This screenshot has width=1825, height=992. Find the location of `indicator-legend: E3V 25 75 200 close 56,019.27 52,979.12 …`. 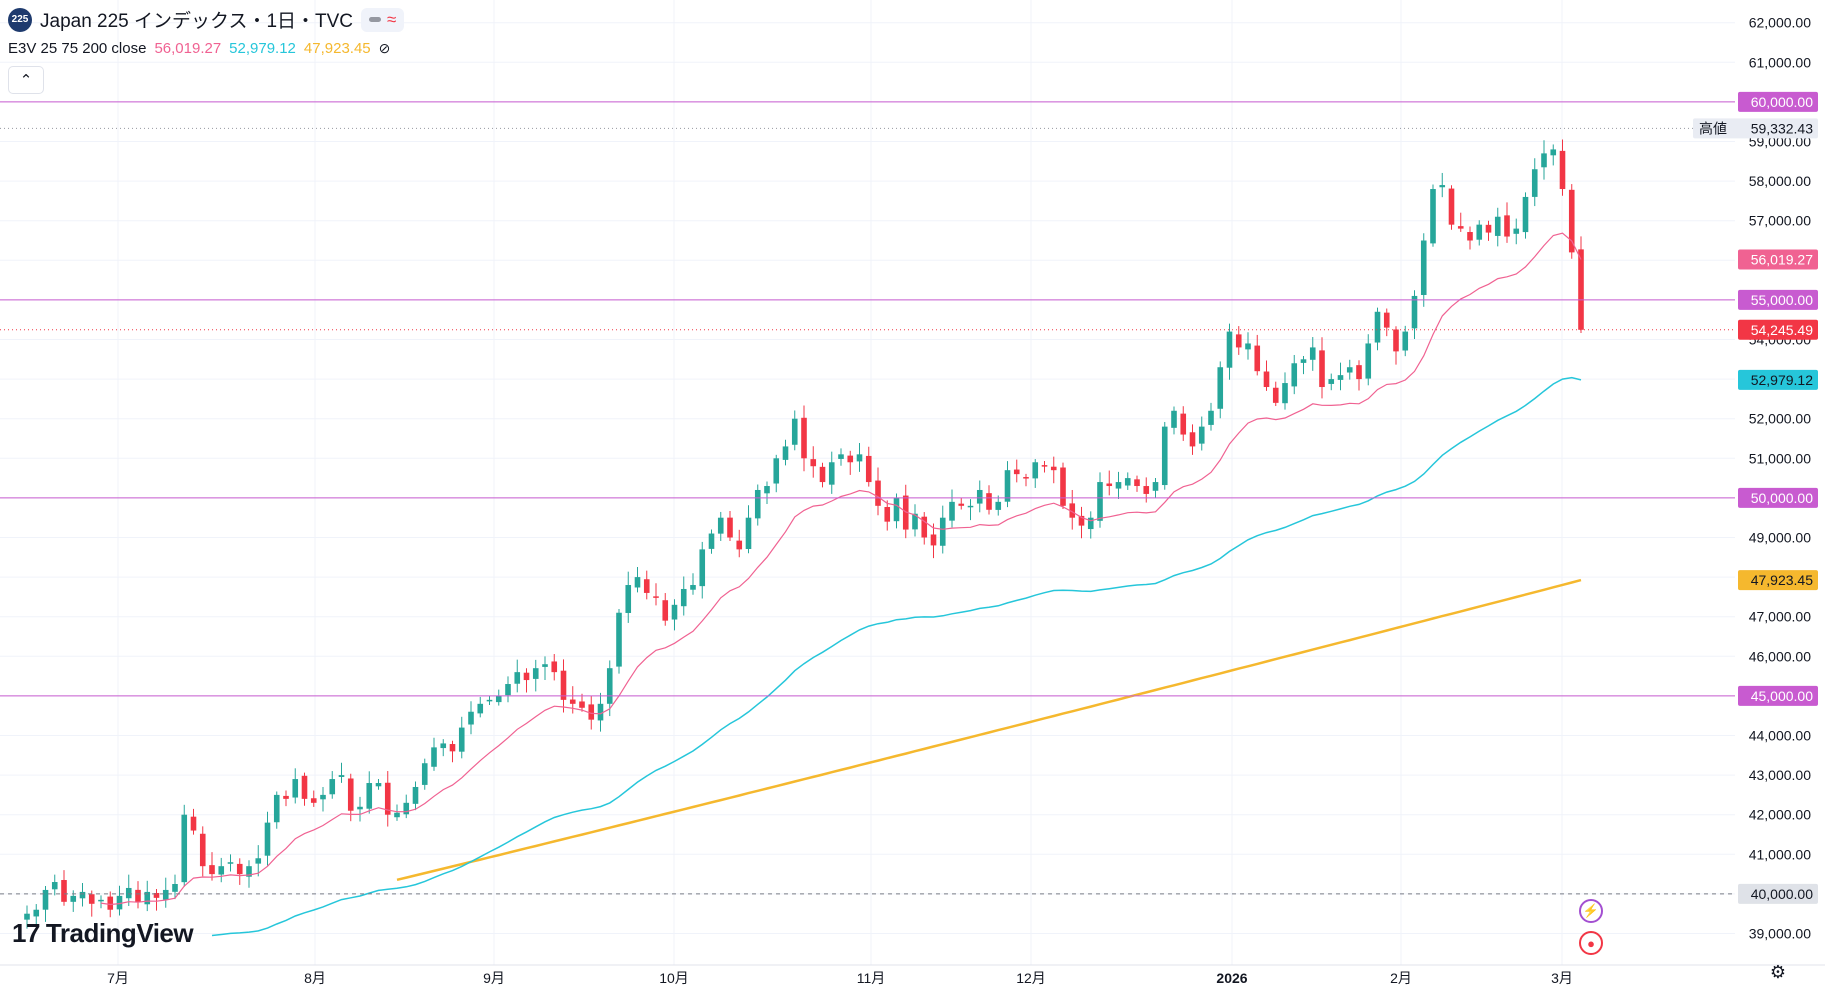

indicator-legend: E3V 25 75 200 close 56,019.27 52,979.12 … is located at coordinates (199, 48).